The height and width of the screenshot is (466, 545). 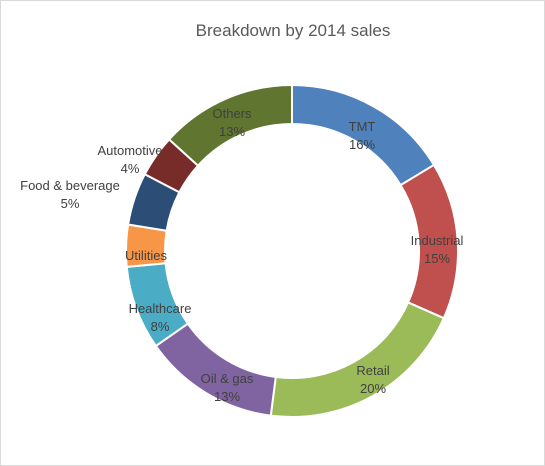 I want to click on label-value-others: 13%, so click(x=232, y=131).